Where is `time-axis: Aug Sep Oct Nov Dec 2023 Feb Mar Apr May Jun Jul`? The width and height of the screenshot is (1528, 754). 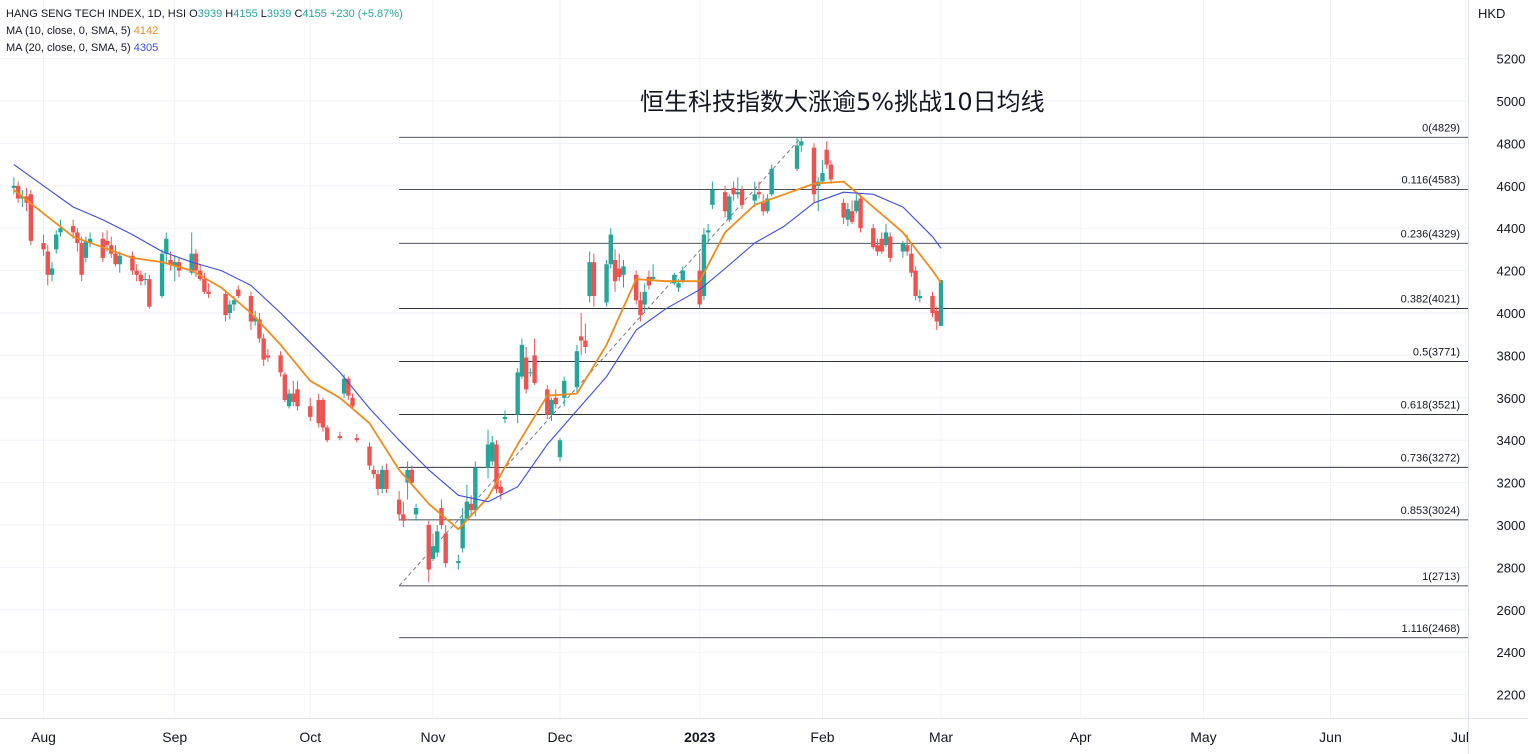 time-axis: Aug Sep Oct Nov Dec 2023 Feb Mar Apr May Jun Jul is located at coordinates (750, 737).